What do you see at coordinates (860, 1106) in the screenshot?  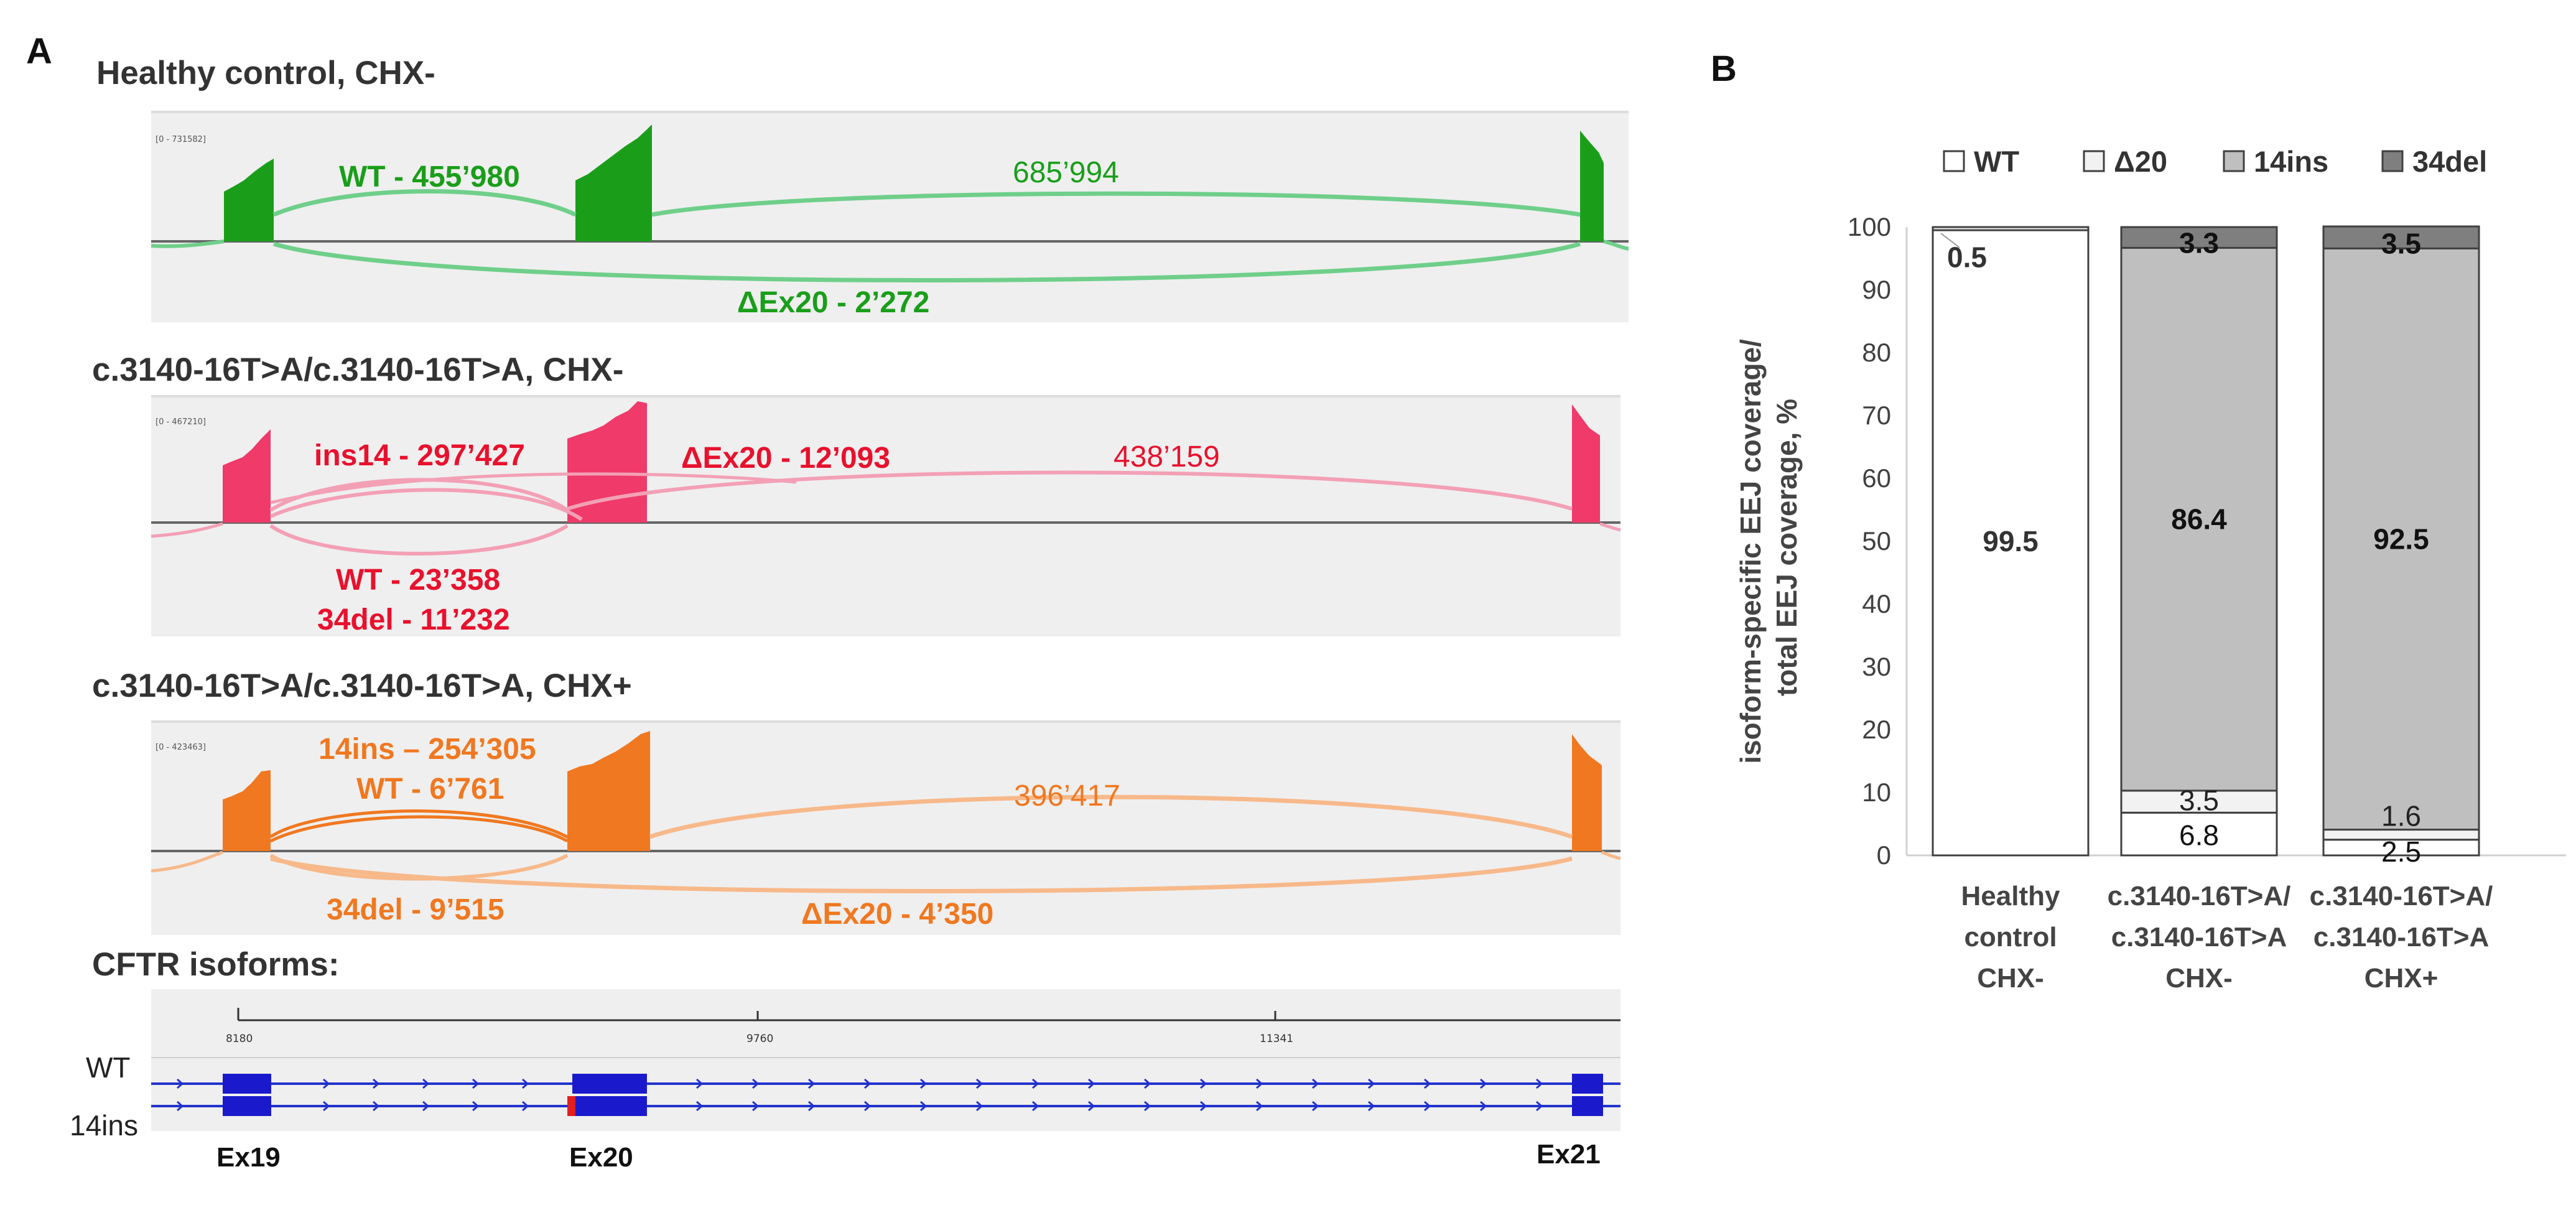 I see `ins14-strand-arrows` at bounding box center [860, 1106].